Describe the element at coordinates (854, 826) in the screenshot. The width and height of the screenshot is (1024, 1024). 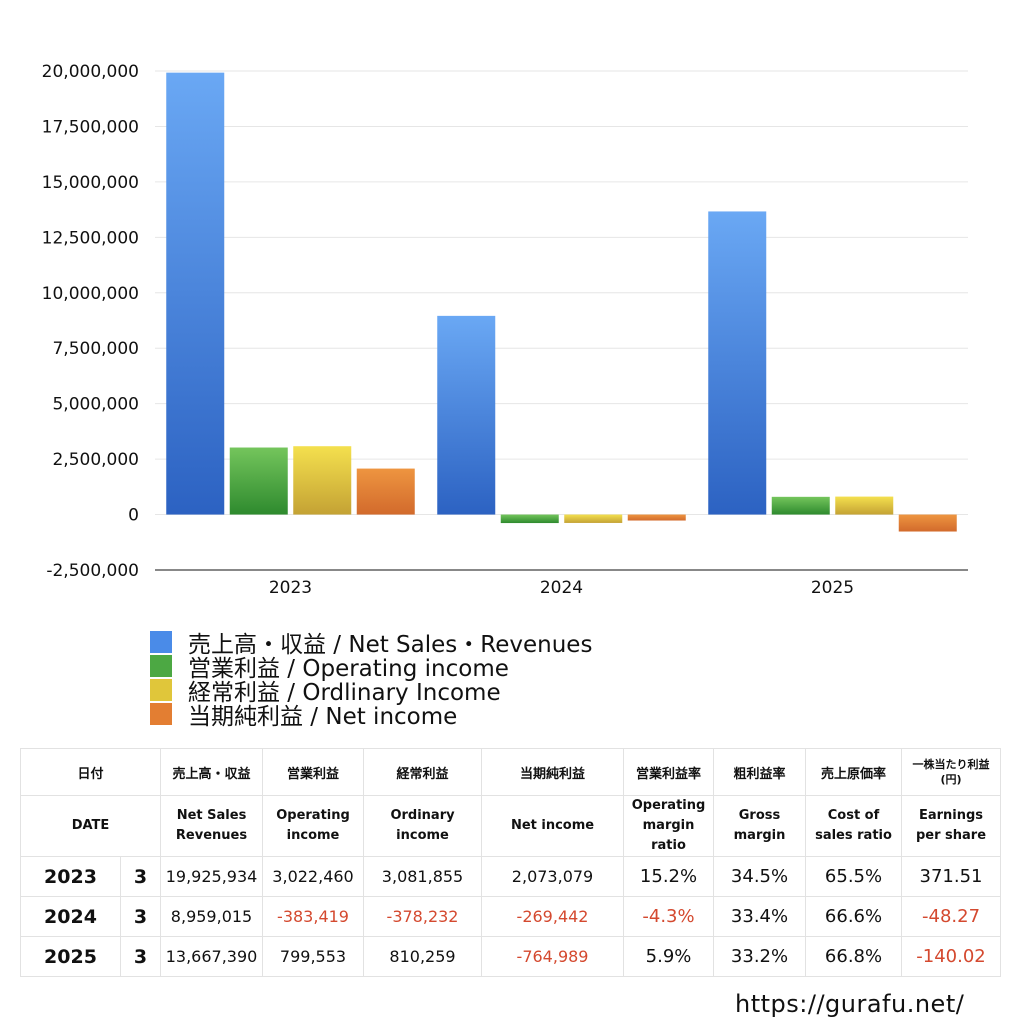
I see `header-cost-ratio-en: Cost of sales ratio` at that location.